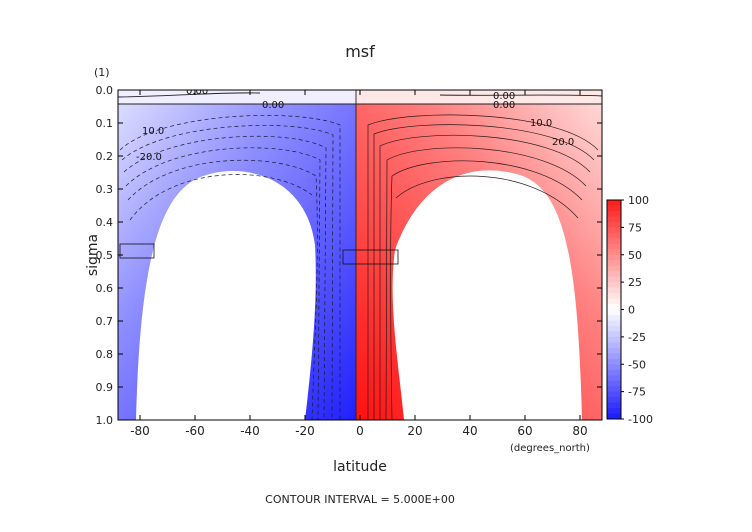  Describe the element at coordinates (640, 419) in the screenshot. I see `colorbar-tick-label: -100` at that location.